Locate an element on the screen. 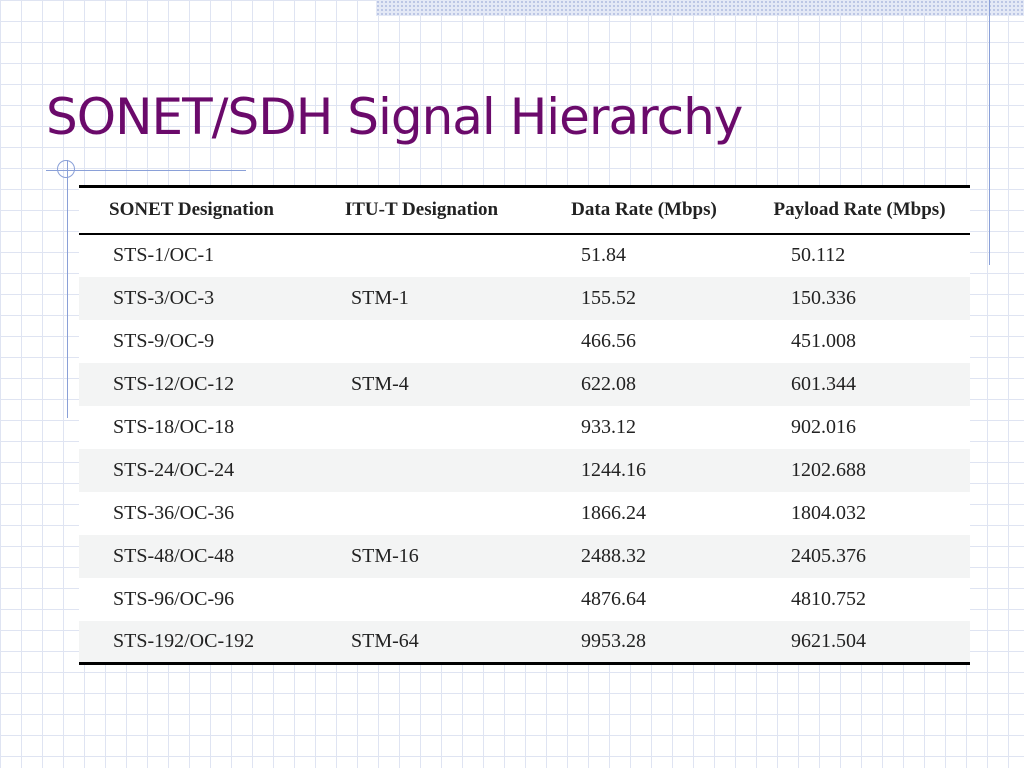 The width and height of the screenshot is (1024, 768). cell-payload-rate: 902.016 is located at coordinates (823, 426).